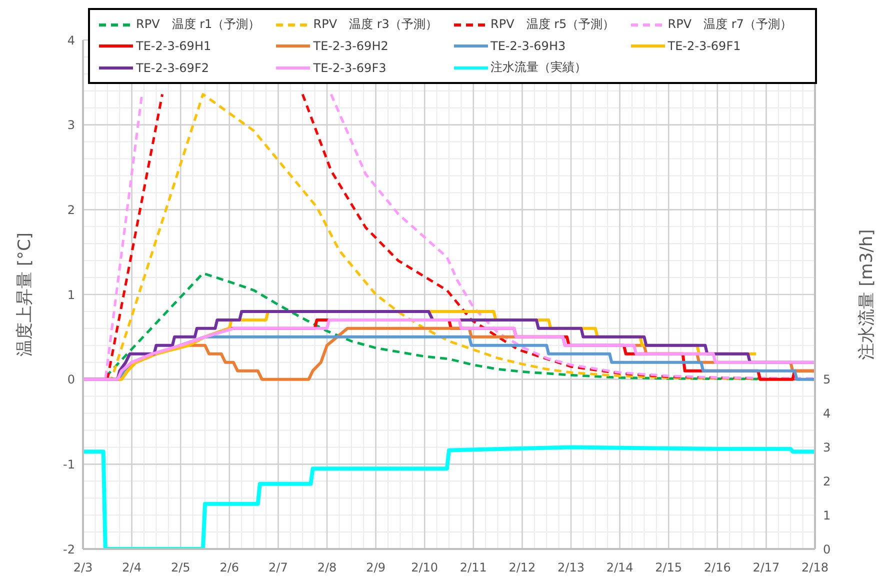 This screenshot has width=888, height=585. Describe the element at coordinates (522, 567) in the screenshot. I see `x-tick-label: 2/12` at that location.